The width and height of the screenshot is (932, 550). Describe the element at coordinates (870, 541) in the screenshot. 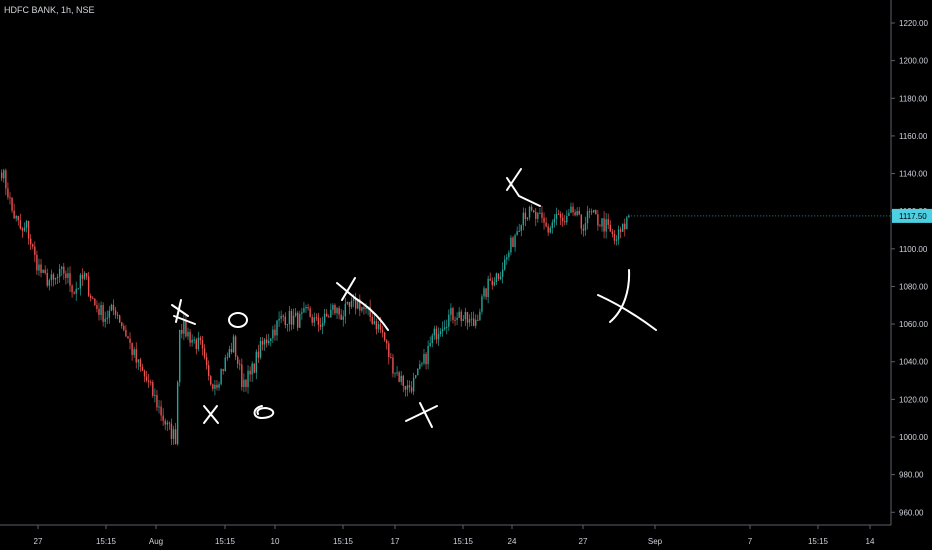

I see `x-tick-label: 14` at that location.